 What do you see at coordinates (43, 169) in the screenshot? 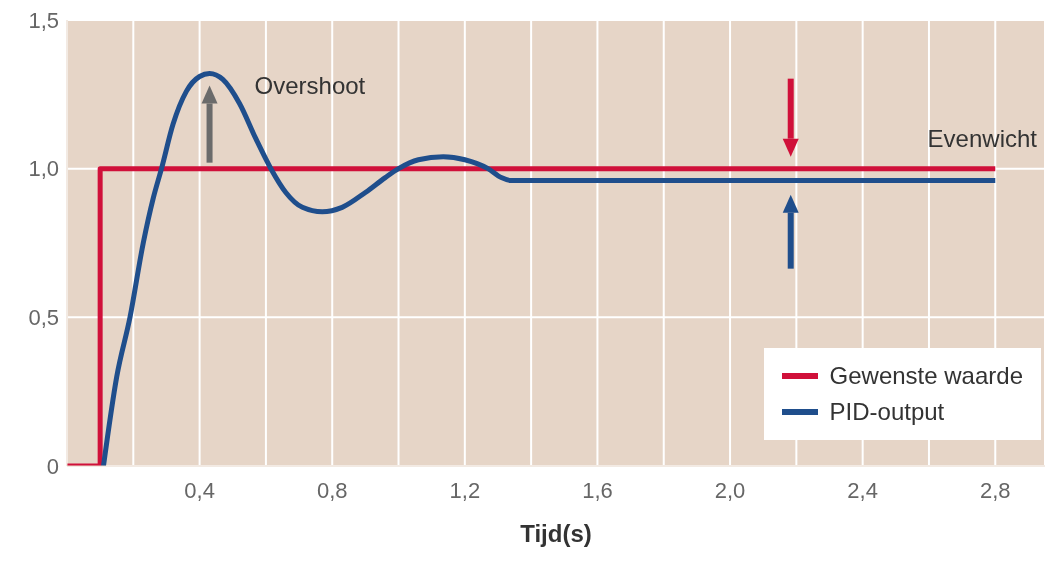
I see `y-tick-label: 1,0` at bounding box center [43, 169].